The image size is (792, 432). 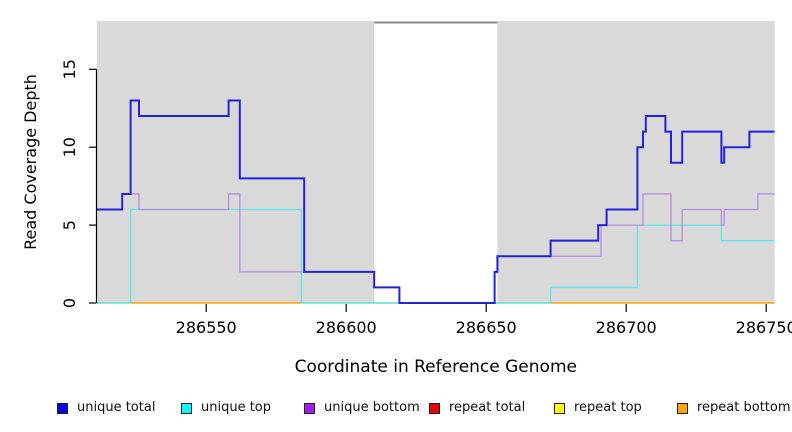 What do you see at coordinates (69, 147) in the screenshot?
I see `y-tick-label: 10` at bounding box center [69, 147].